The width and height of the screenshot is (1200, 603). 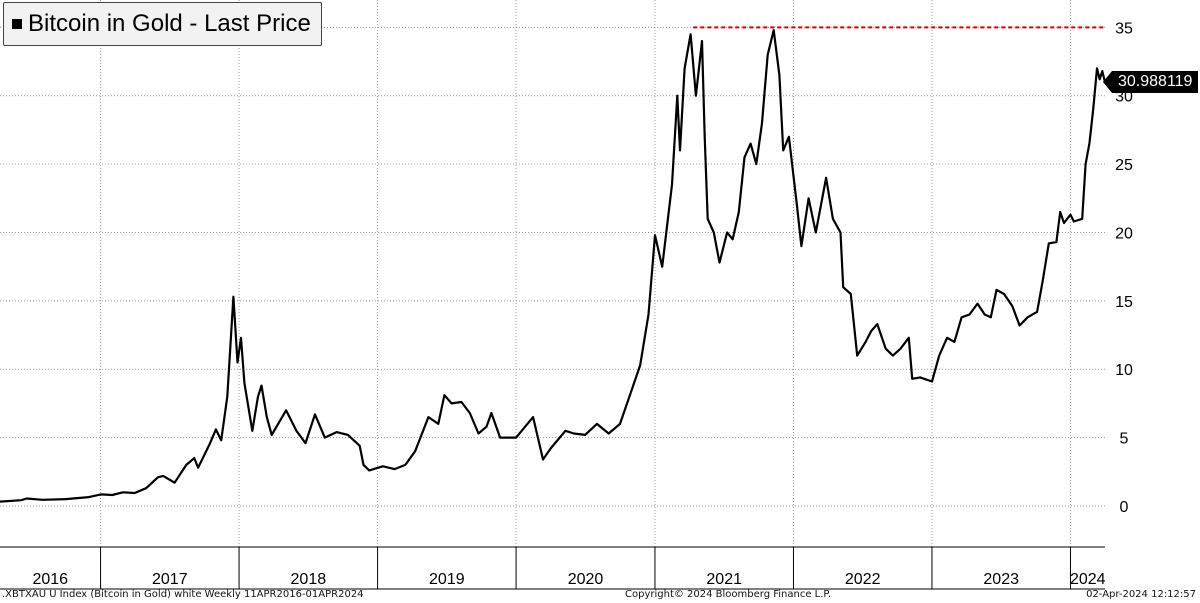 I want to click on x-tick-label: 2024, so click(x=1088, y=579).